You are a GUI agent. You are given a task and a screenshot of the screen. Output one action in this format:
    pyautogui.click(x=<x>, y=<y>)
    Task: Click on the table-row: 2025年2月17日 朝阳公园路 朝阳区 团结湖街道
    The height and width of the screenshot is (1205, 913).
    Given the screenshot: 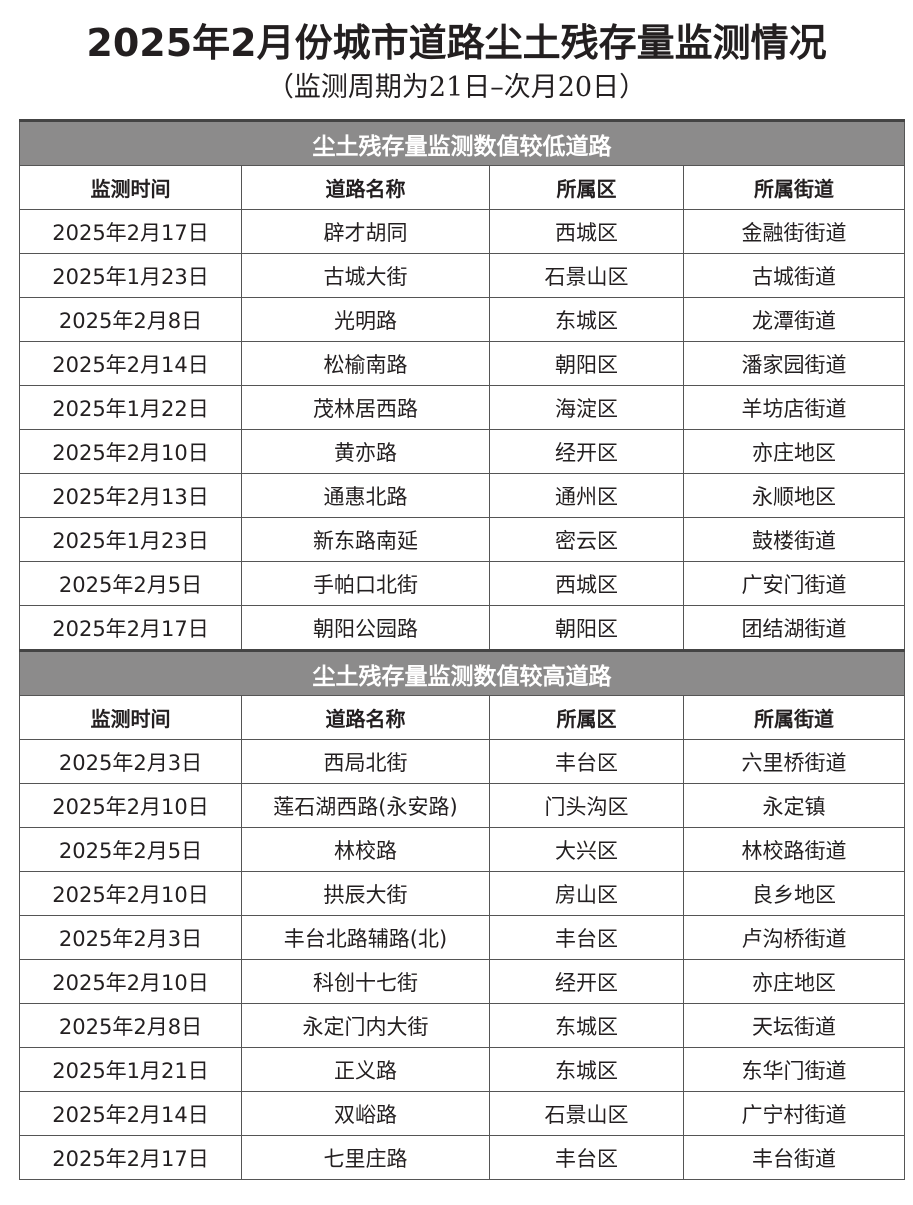 What is the action you would take?
    pyautogui.click(x=462, y=628)
    